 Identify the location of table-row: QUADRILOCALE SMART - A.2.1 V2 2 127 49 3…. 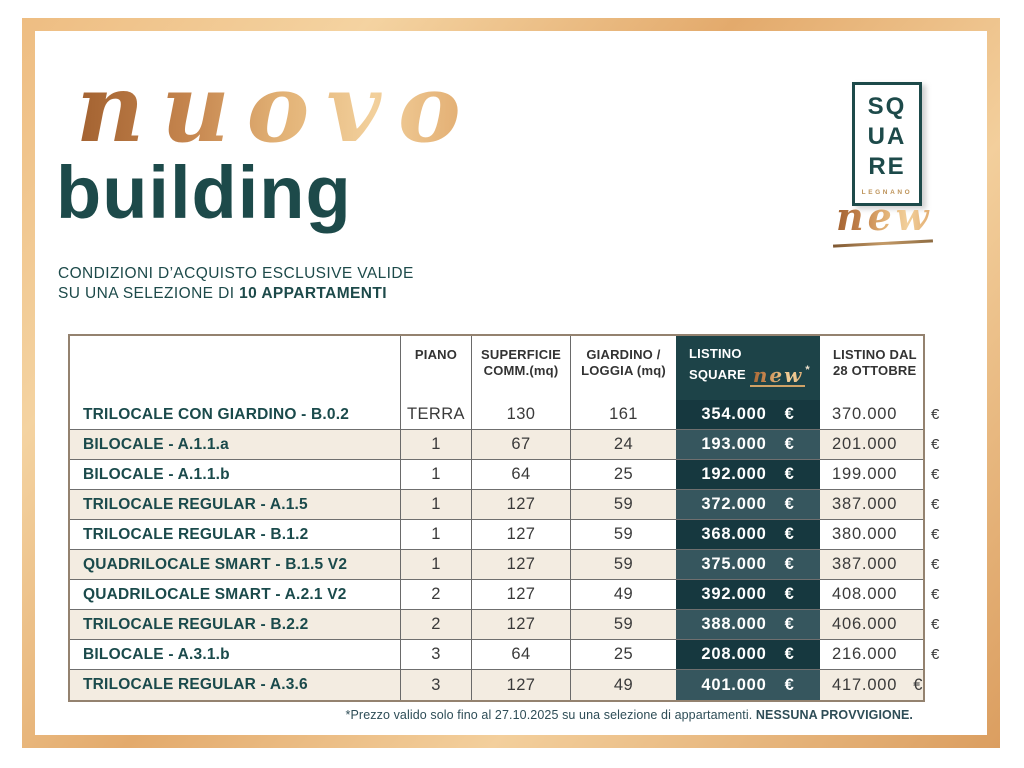
(496, 595).